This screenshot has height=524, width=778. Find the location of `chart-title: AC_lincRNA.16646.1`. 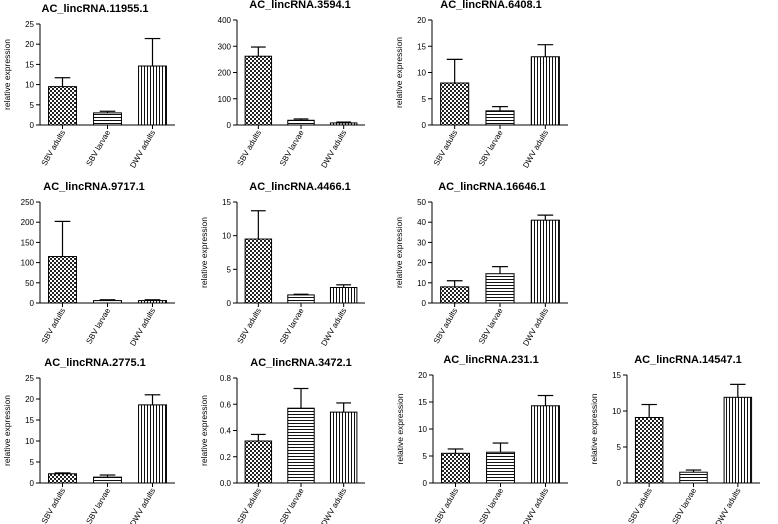

chart-title: AC_lincRNA.16646.1 is located at coordinates (492, 187).